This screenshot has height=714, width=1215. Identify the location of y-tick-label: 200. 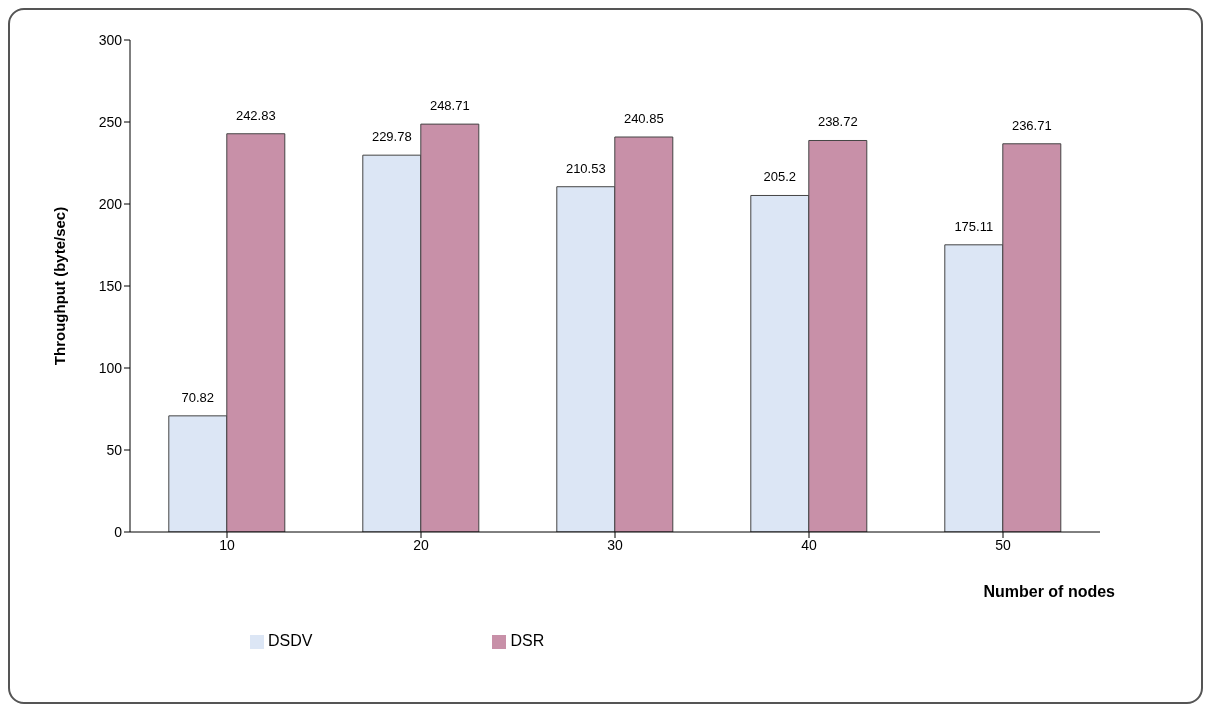
(110, 203).